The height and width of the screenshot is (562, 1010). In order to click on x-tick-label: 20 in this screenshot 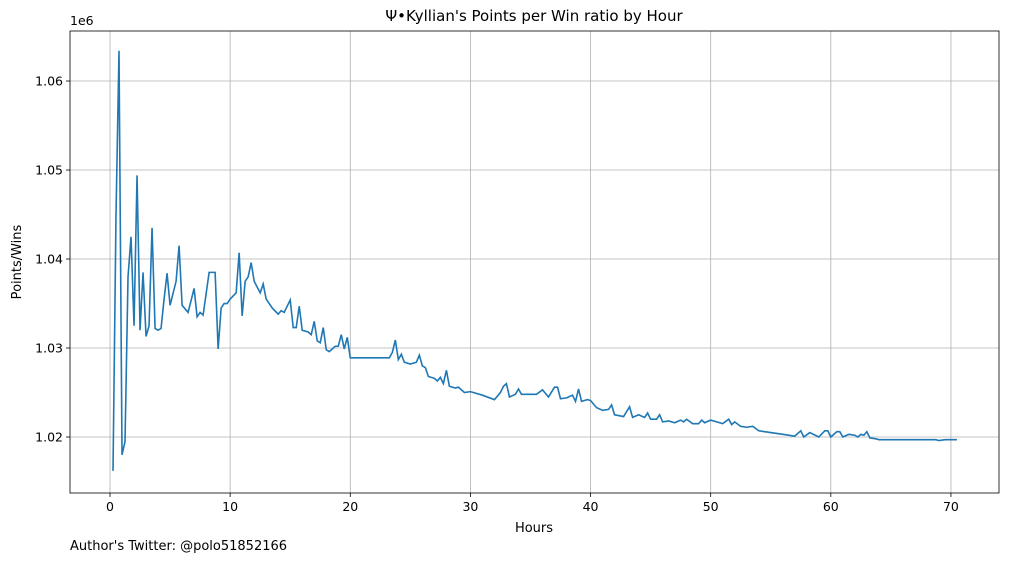, I will do `click(350, 506)`.